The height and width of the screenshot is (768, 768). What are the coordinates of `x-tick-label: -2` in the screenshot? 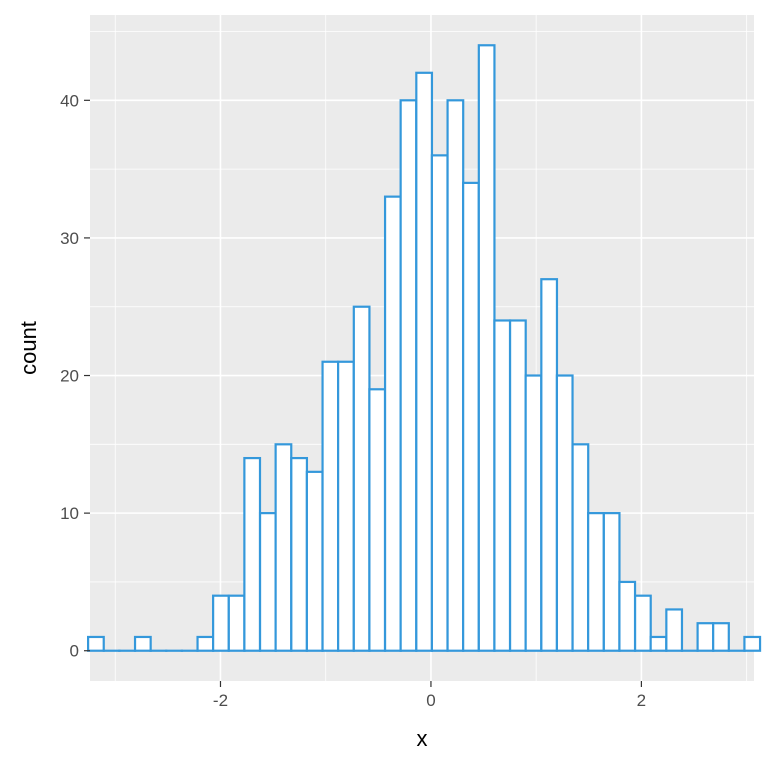 It's located at (220, 700).